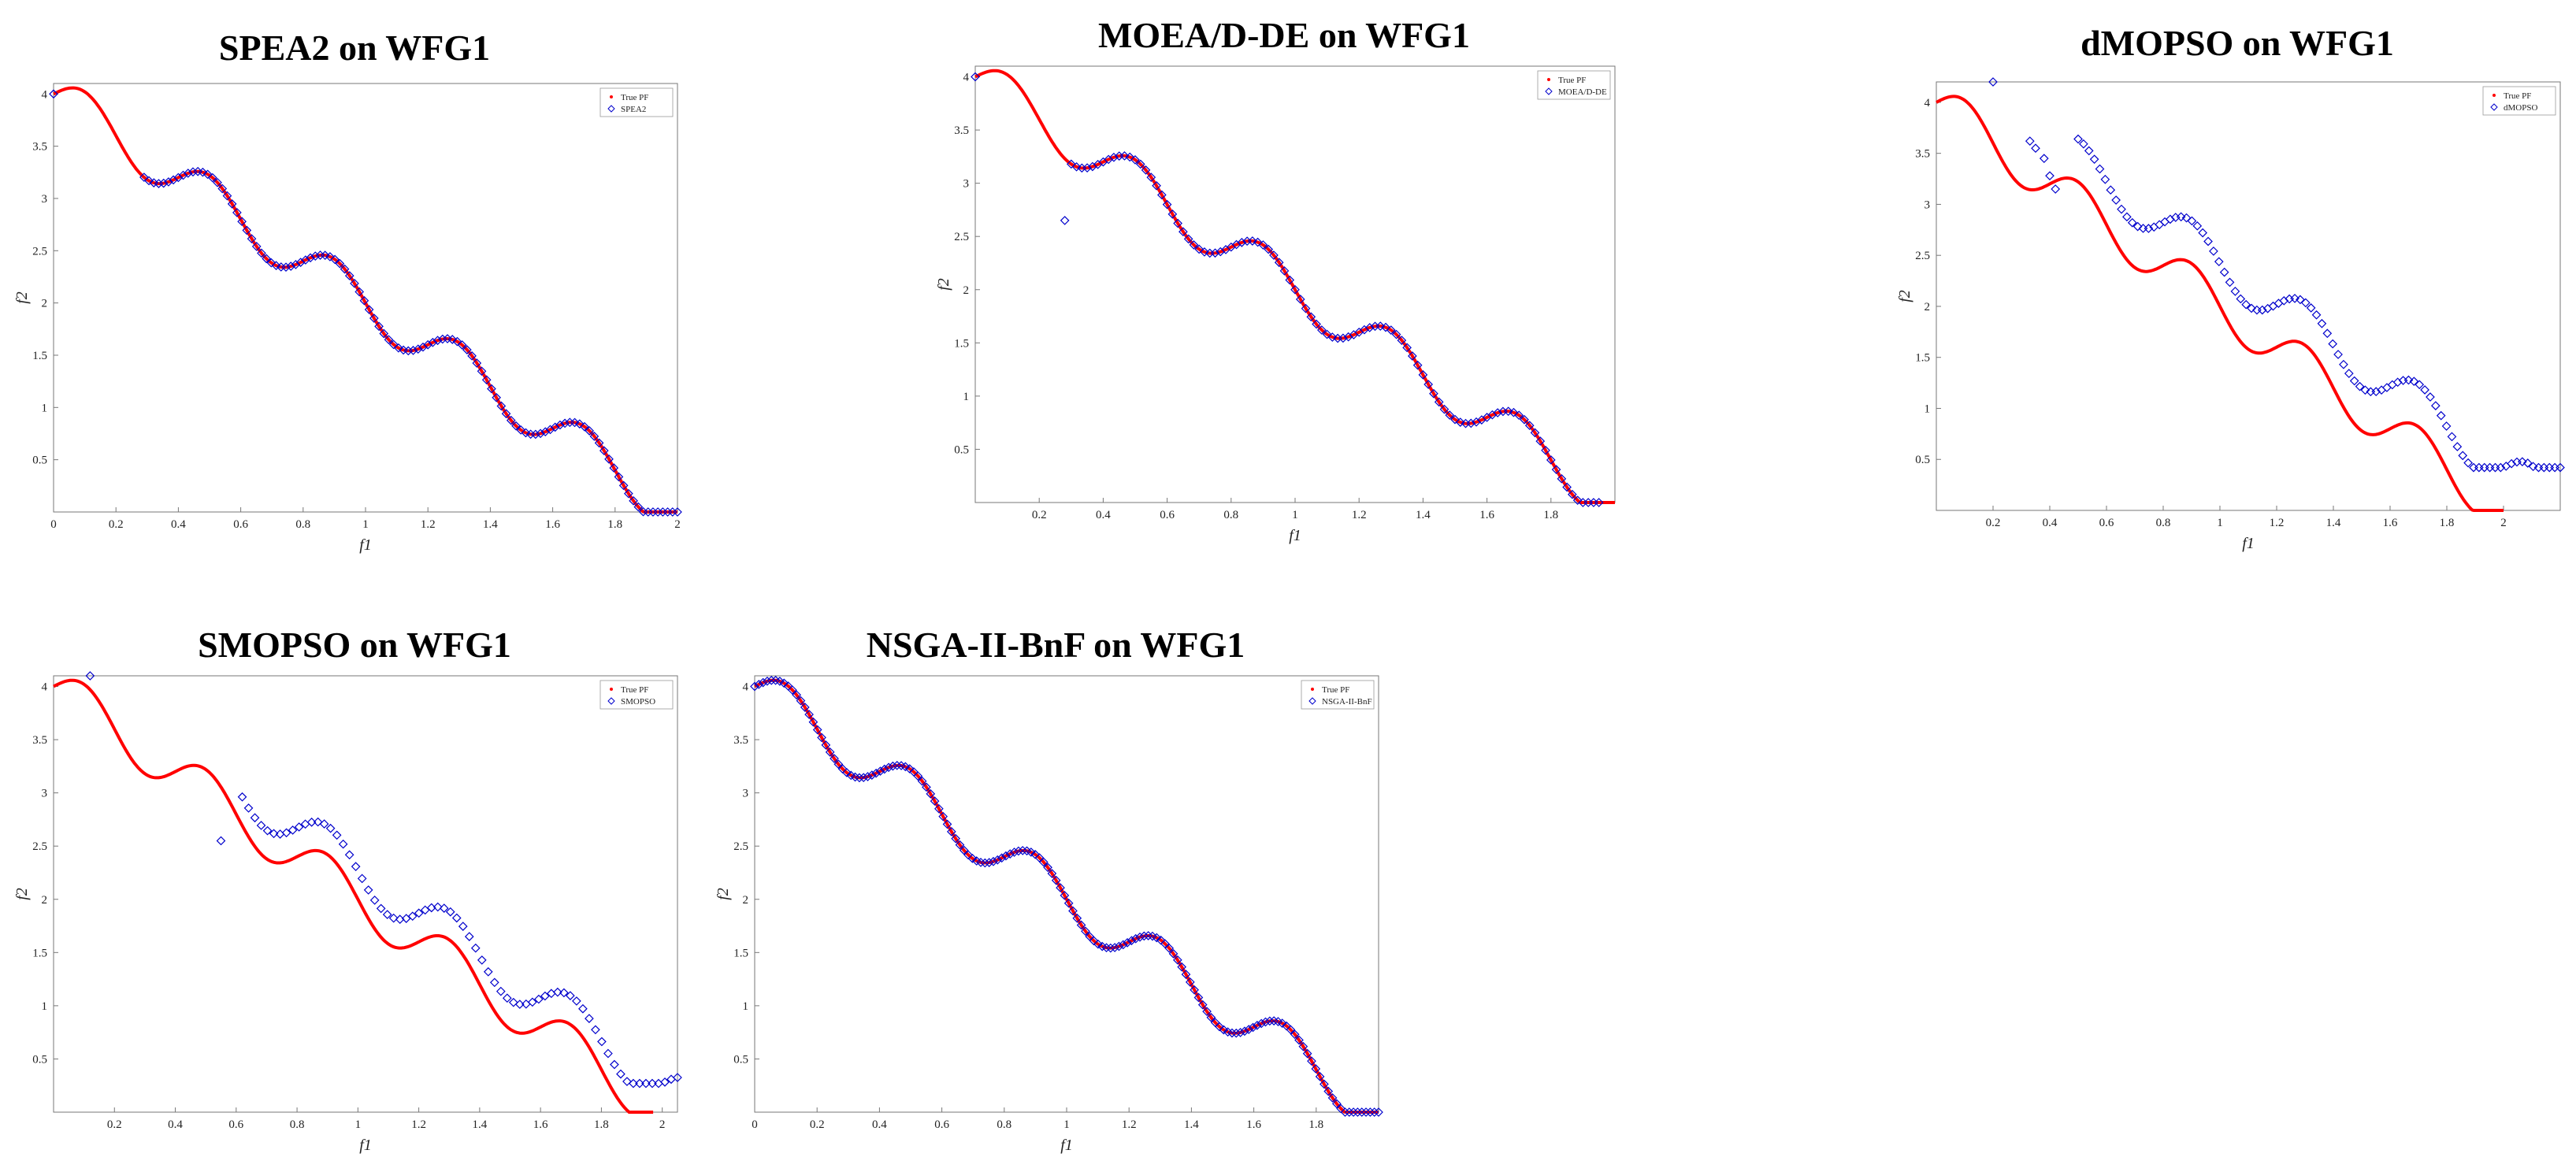 This screenshot has height=1161, width=2576. I want to click on y-tick-label: 4, so click(45, 687).